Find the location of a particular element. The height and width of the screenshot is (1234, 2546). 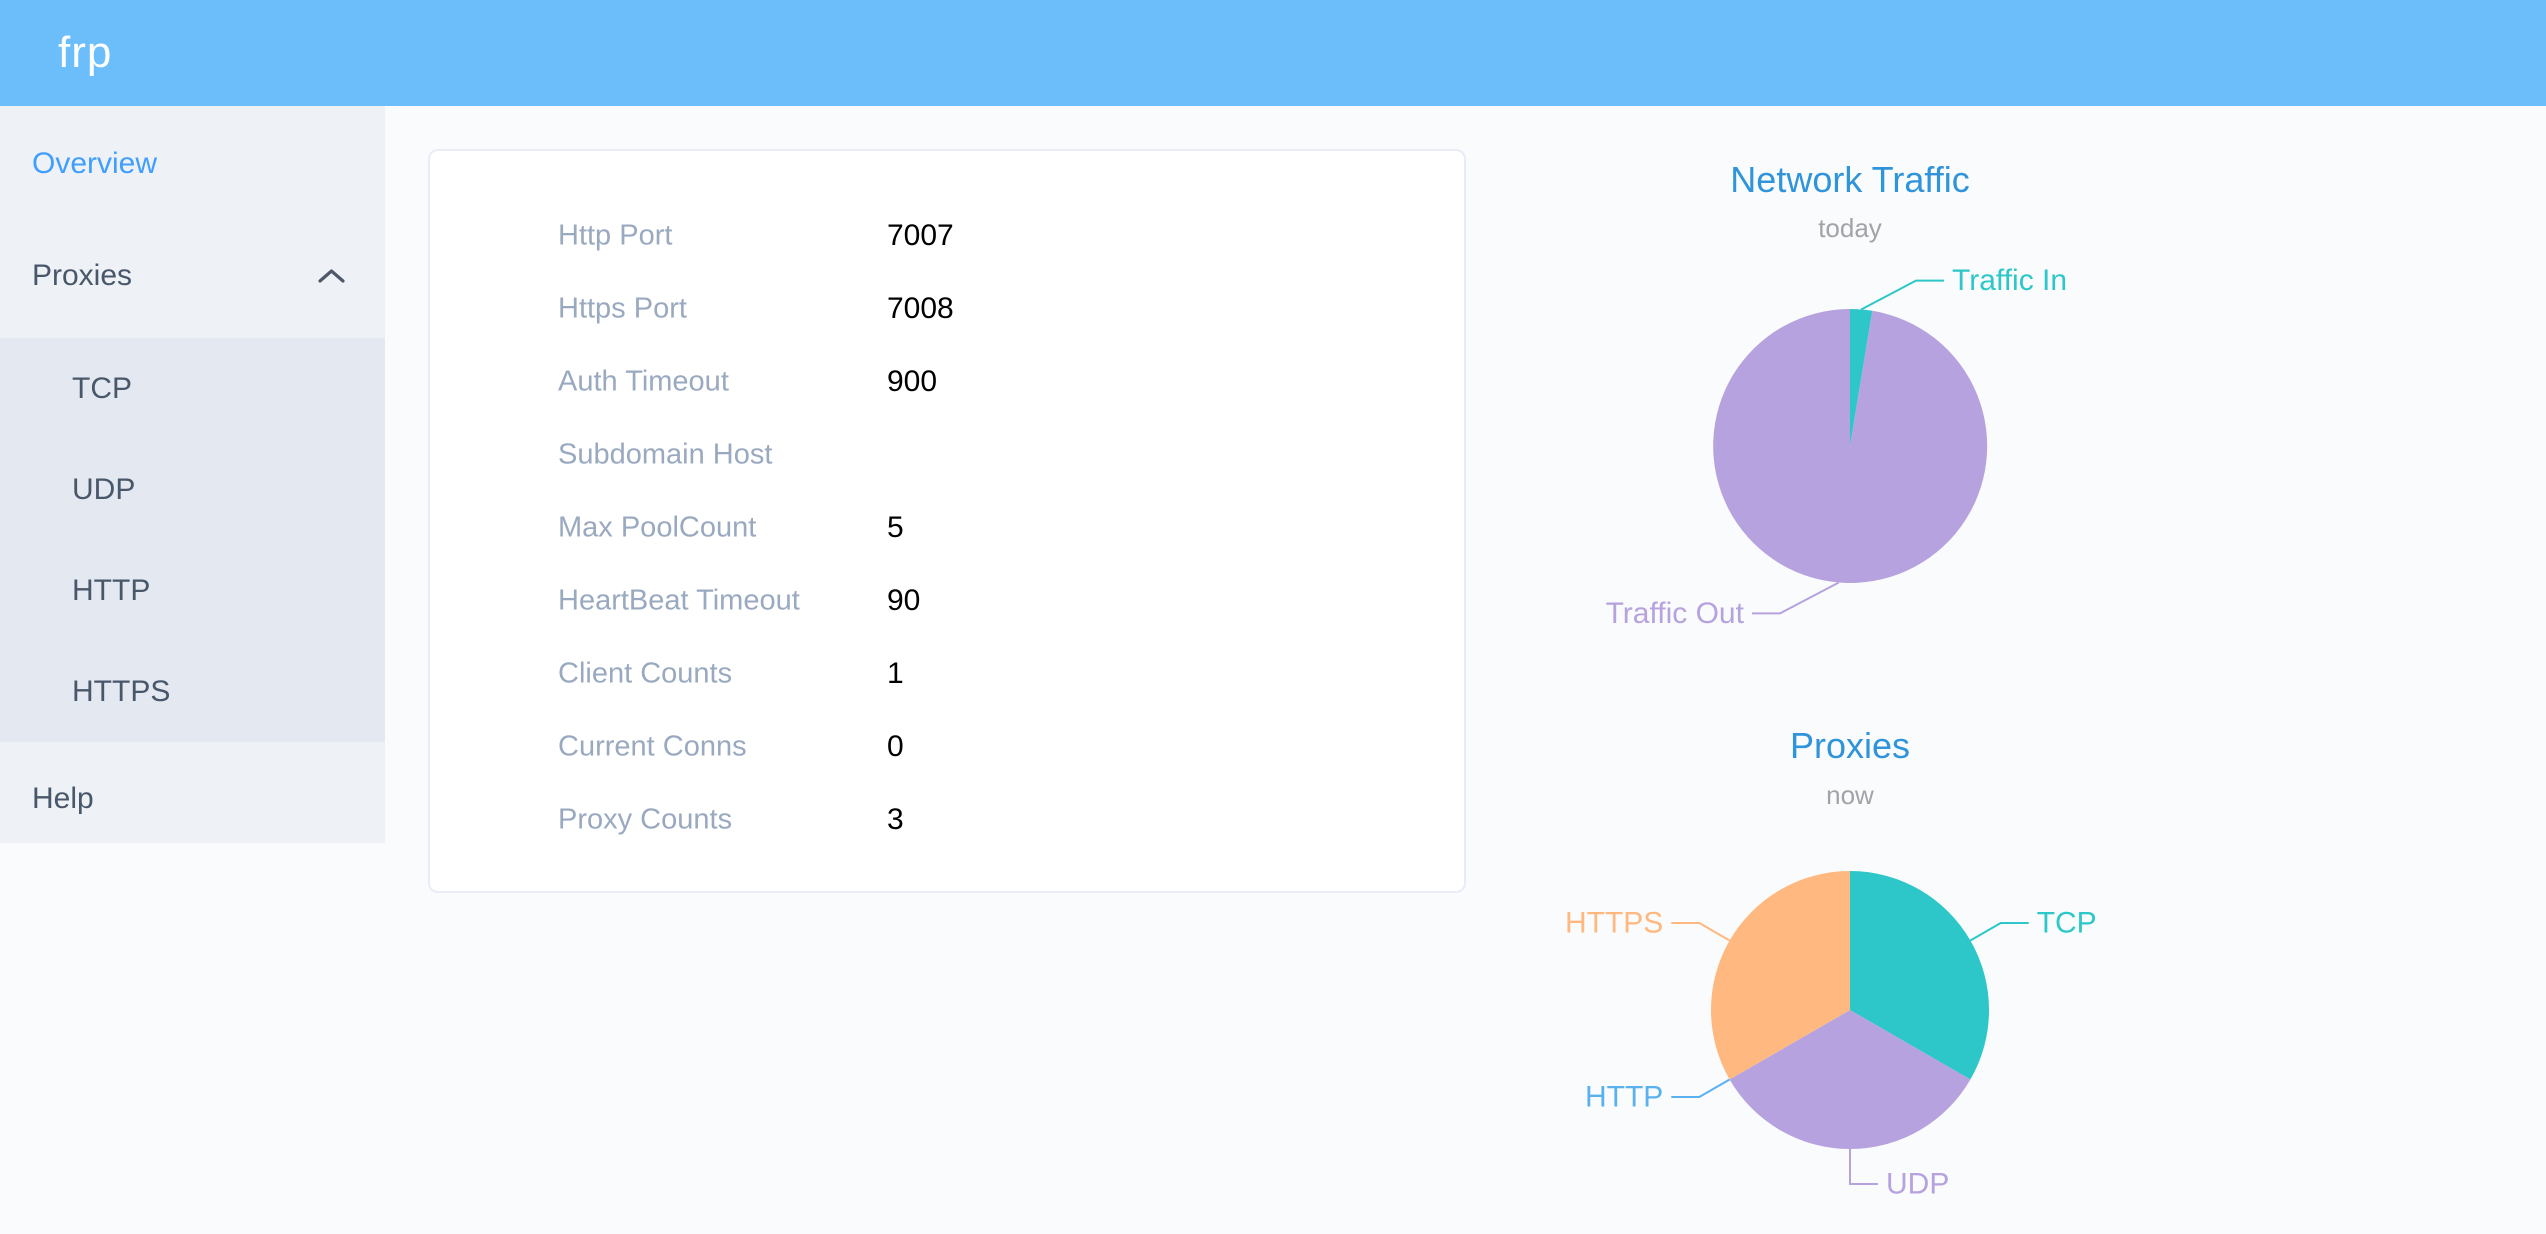

pie-label-tcp: TCP is located at coordinates (2067, 923).